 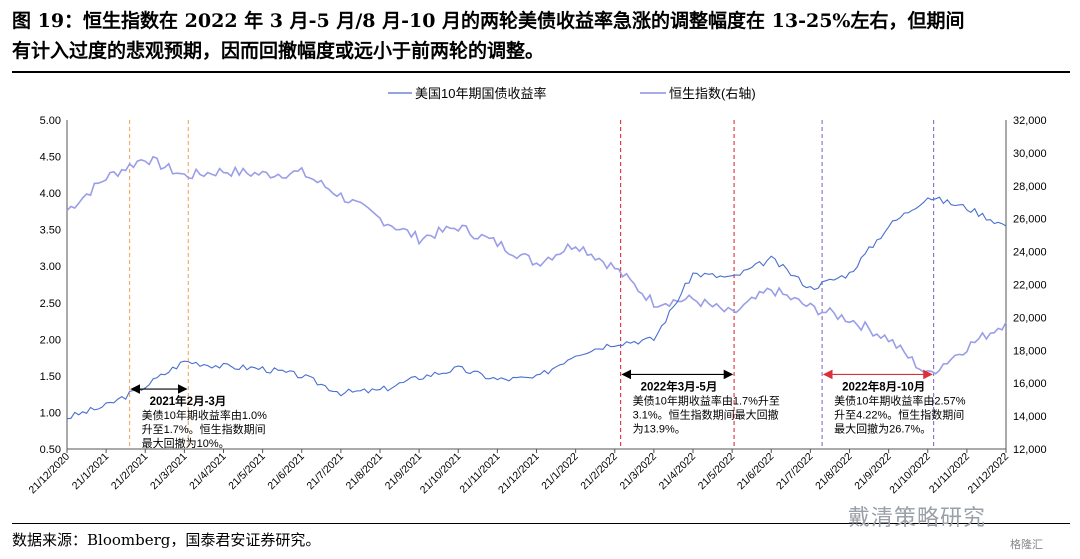 I want to click on annotation-text: 升至1.7%。恒生指数期间, so click(x=204, y=429).